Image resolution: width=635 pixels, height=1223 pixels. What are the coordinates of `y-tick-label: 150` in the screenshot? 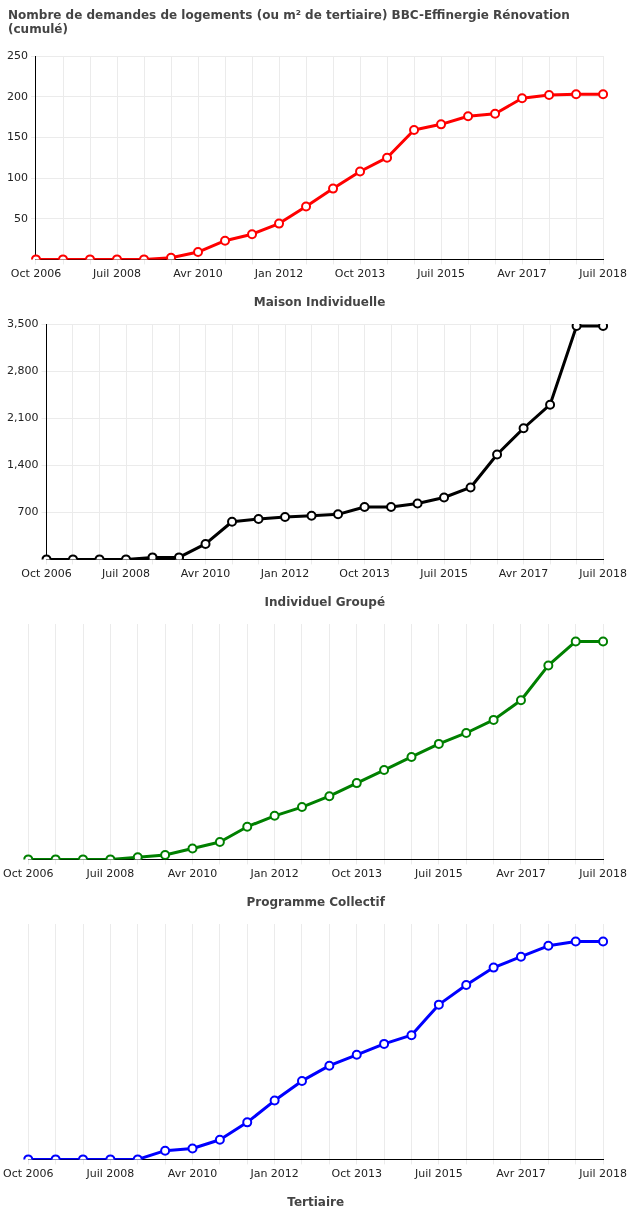 It's located at (17, 137).